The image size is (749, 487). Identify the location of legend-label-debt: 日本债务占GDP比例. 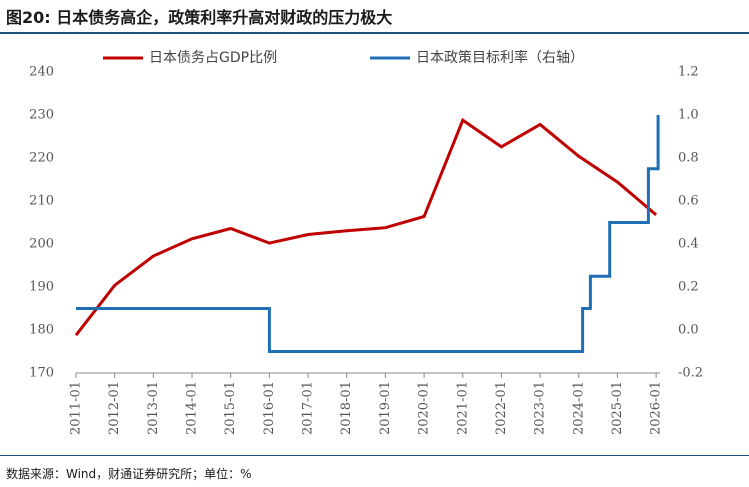
(213, 58).